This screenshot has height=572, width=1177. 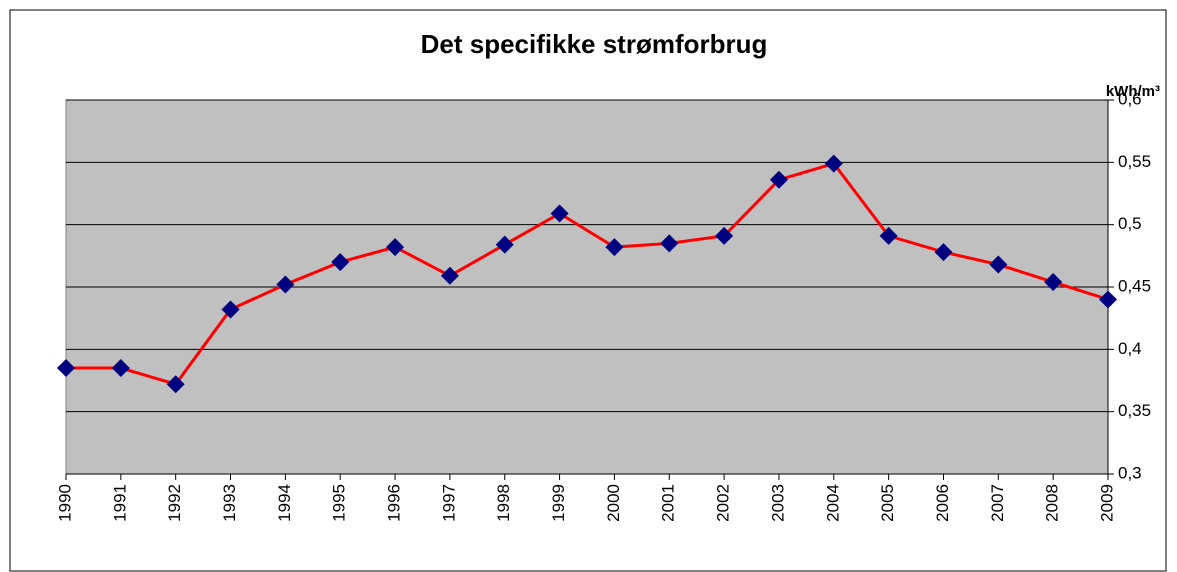 What do you see at coordinates (1130, 98) in the screenshot?
I see `y-tick-label: 0,6` at bounding box center [1130, 98].